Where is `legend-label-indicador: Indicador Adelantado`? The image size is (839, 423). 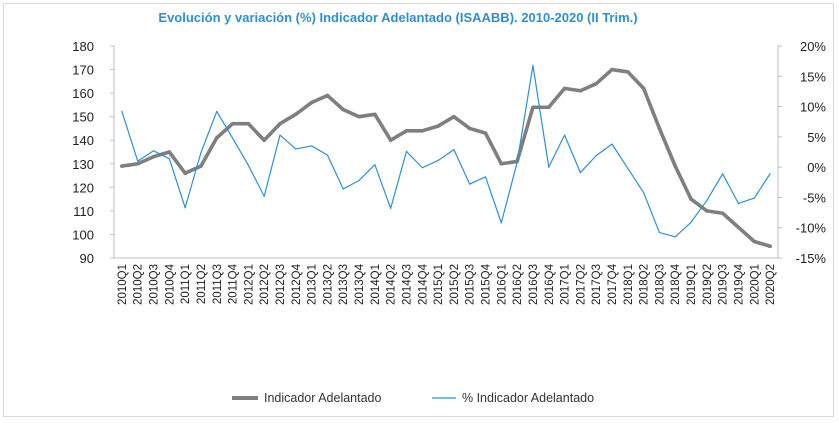
legend-label-indicador: Indicador Adelantado is located at coordinates (323, 398).